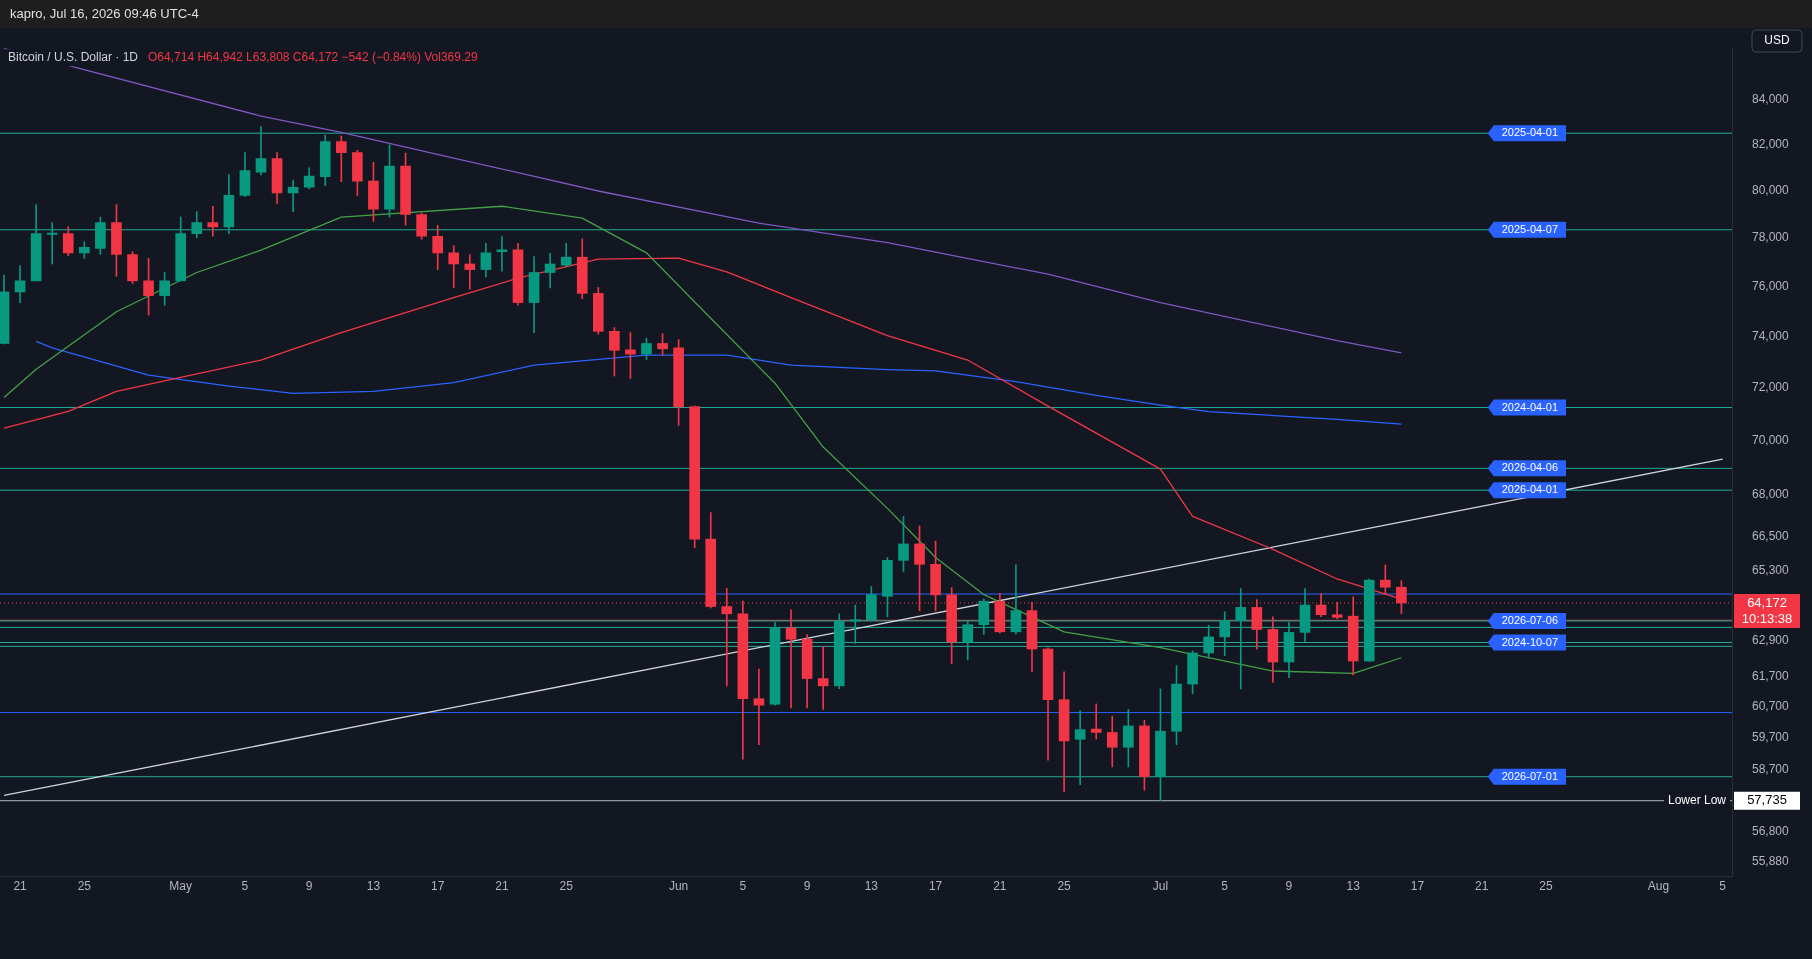  What do you see at coordinates (181, 886) in the screenshot?
I see `x-tick-label: May` at bounding box center [181, 886].